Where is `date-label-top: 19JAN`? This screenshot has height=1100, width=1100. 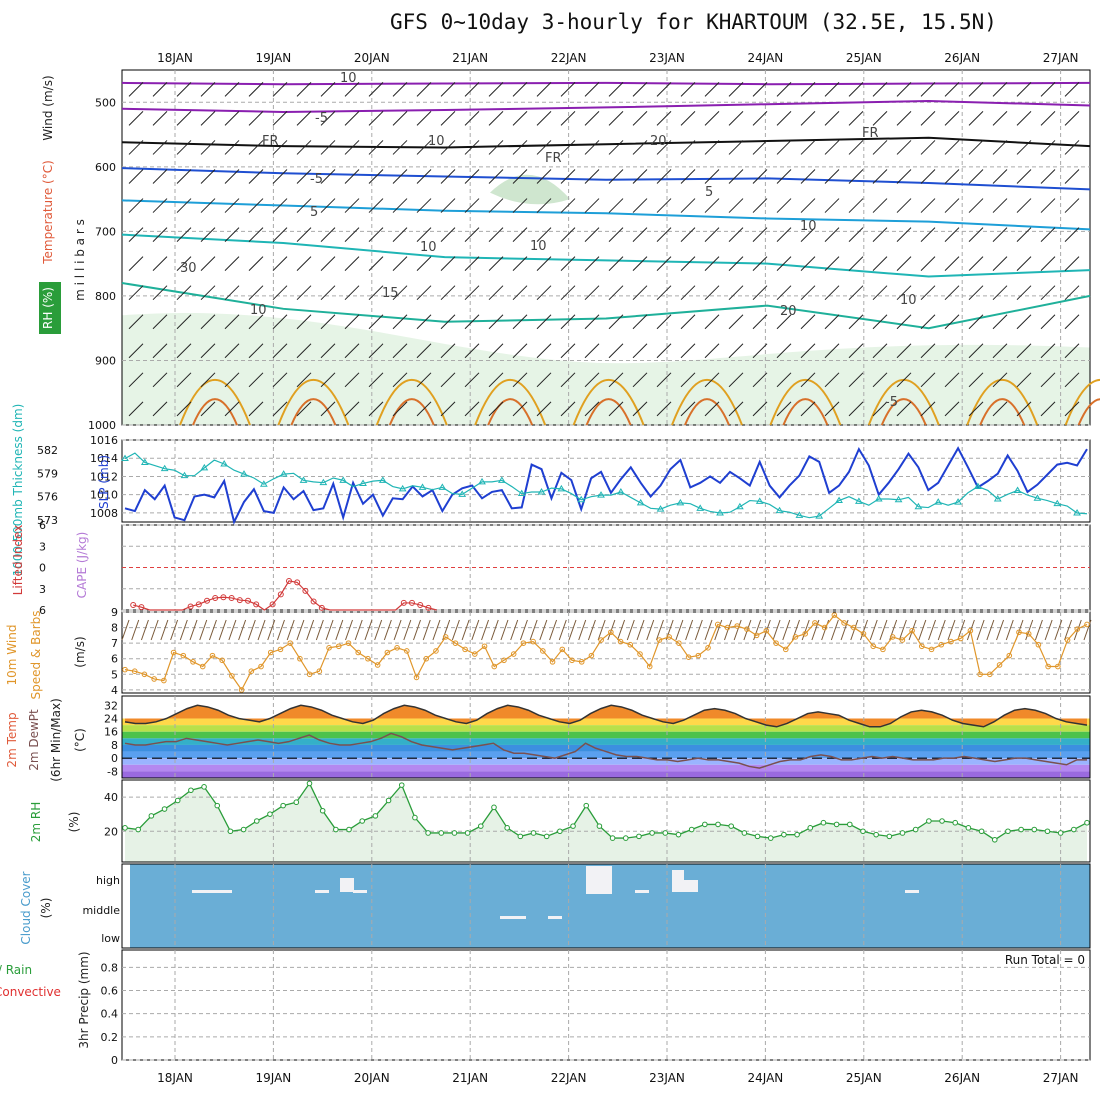
date-label-top: 19JAN is located at coordinates (274, 58).